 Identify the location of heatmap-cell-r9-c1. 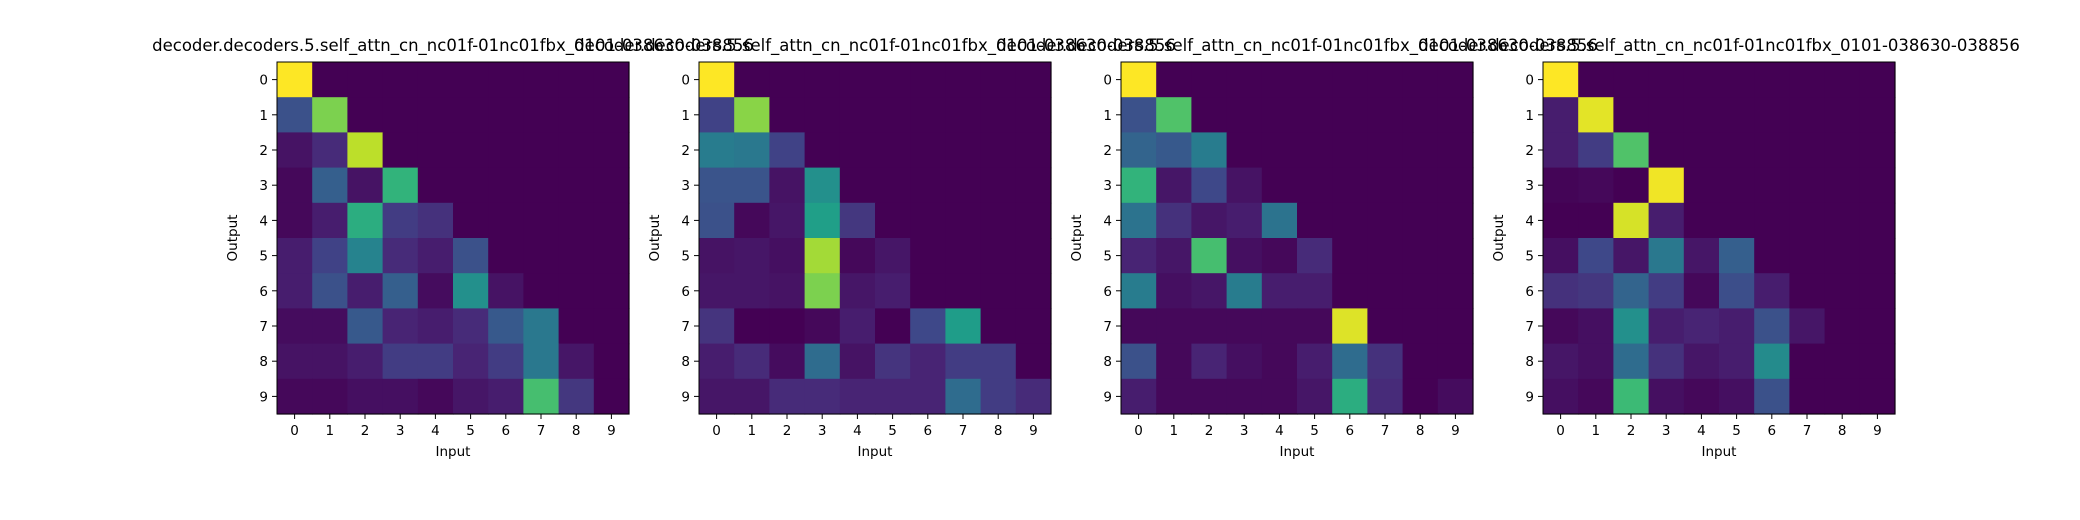
(1174, 396).